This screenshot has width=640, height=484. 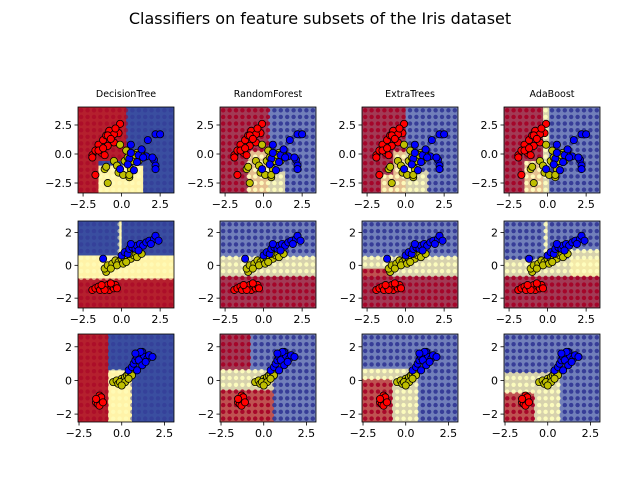 What do you see at coordinates (302, 204) in the screenshot?
I see `x-tick-label: 2.5` at bounding box center [302, 204].